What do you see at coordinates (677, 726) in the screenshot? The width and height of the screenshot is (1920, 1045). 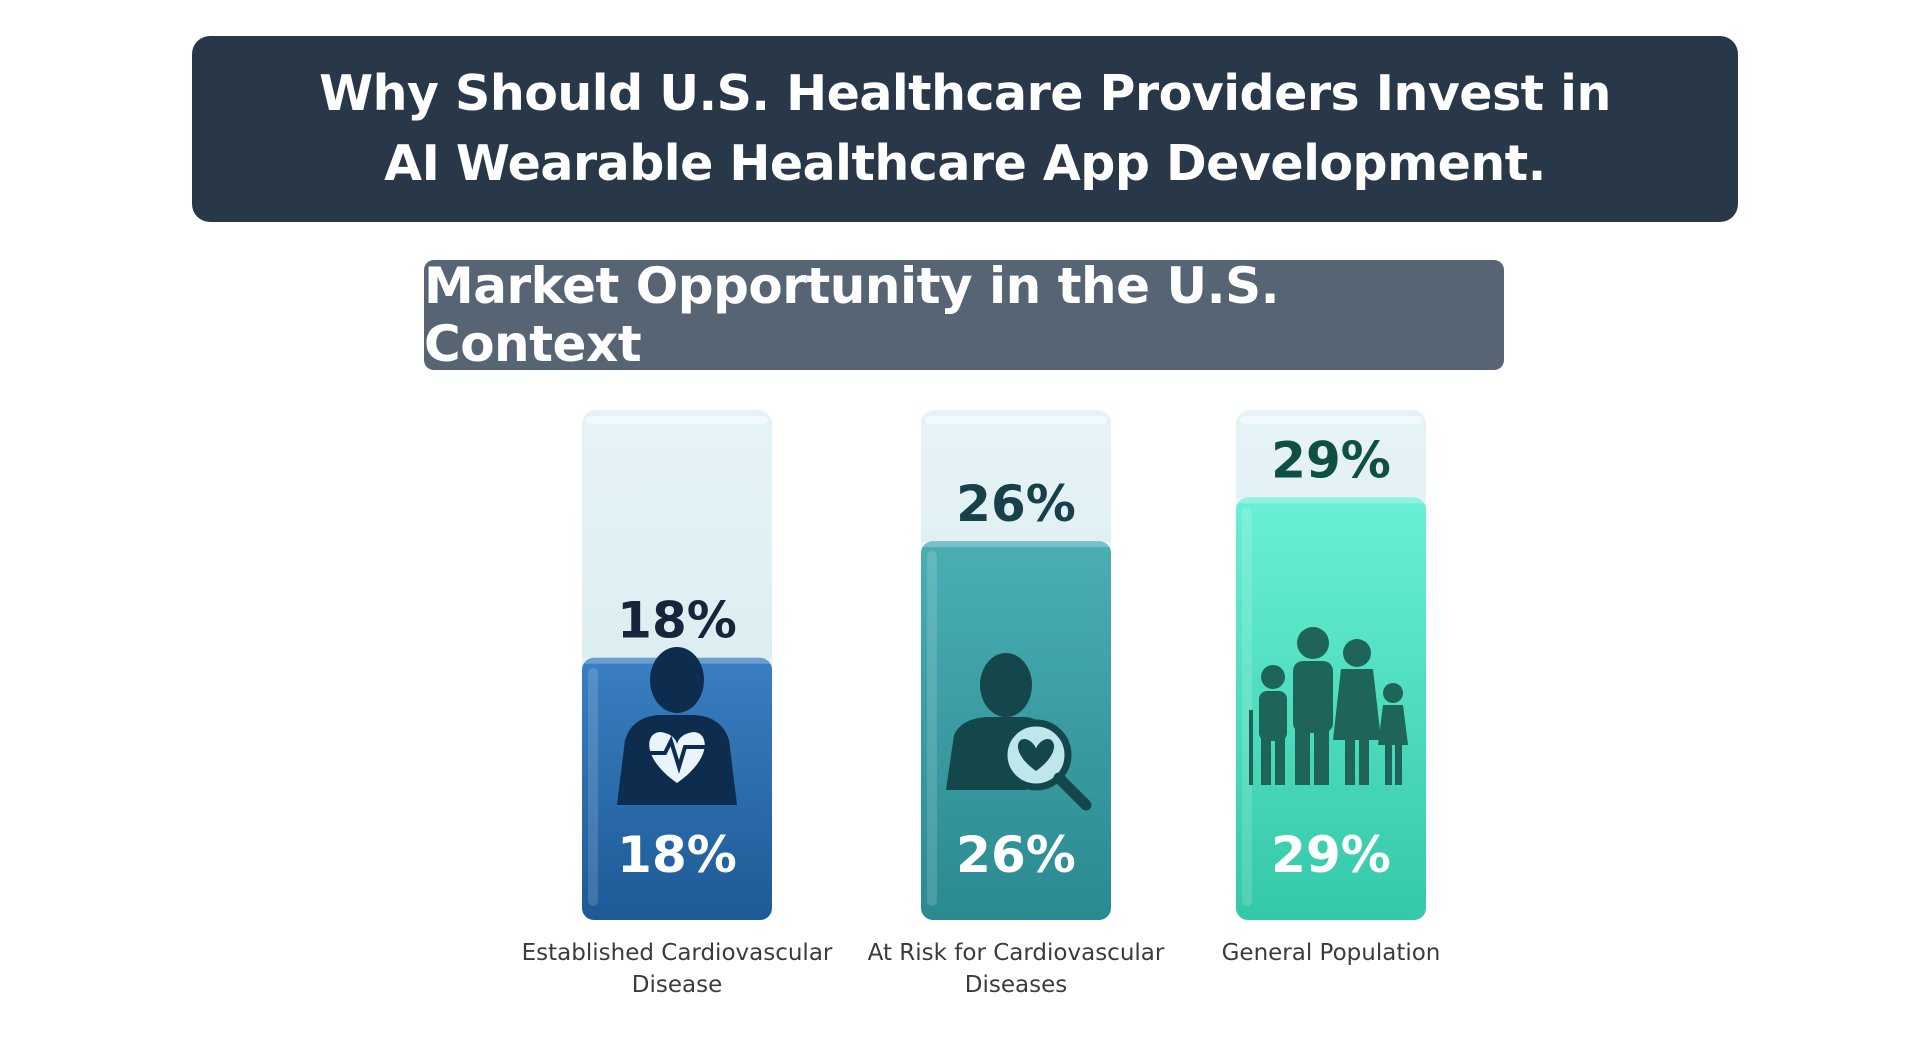 I see `person-heart-icon` at bounding box center [677, 726].